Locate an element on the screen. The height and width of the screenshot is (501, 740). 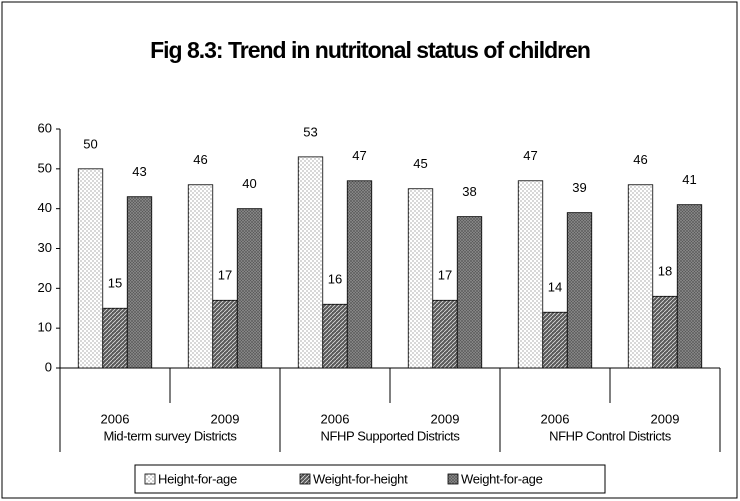
data-label: 14 is located at coordinates (555, 287).